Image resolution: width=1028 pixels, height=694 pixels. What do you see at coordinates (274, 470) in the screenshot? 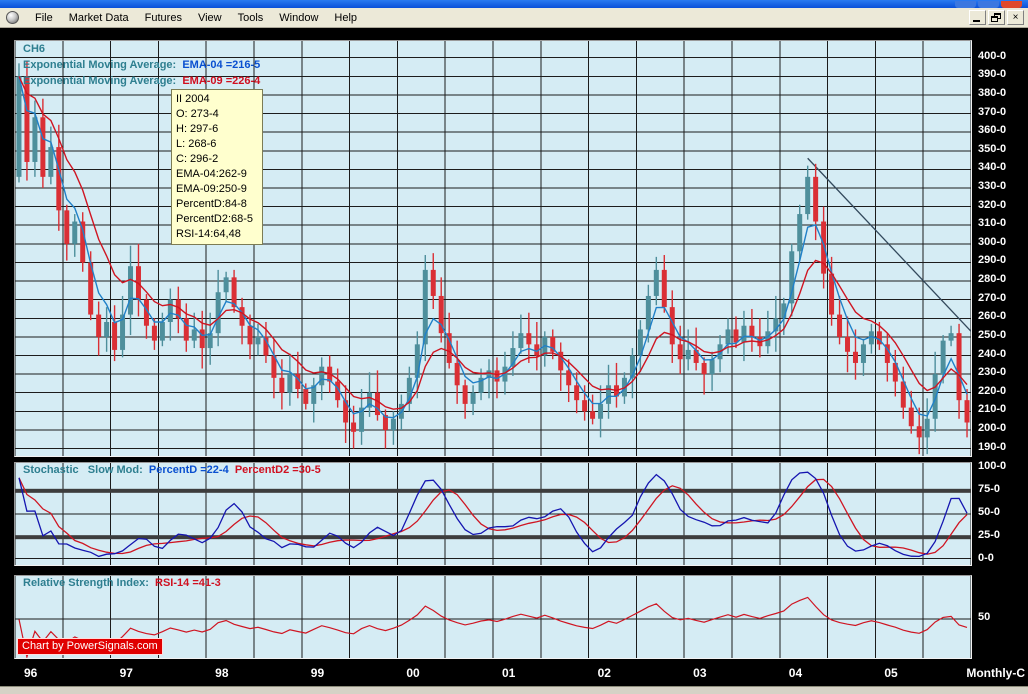
I see `percentd2-value: PercentD2 =30-5` at bounding box center [274, 470].